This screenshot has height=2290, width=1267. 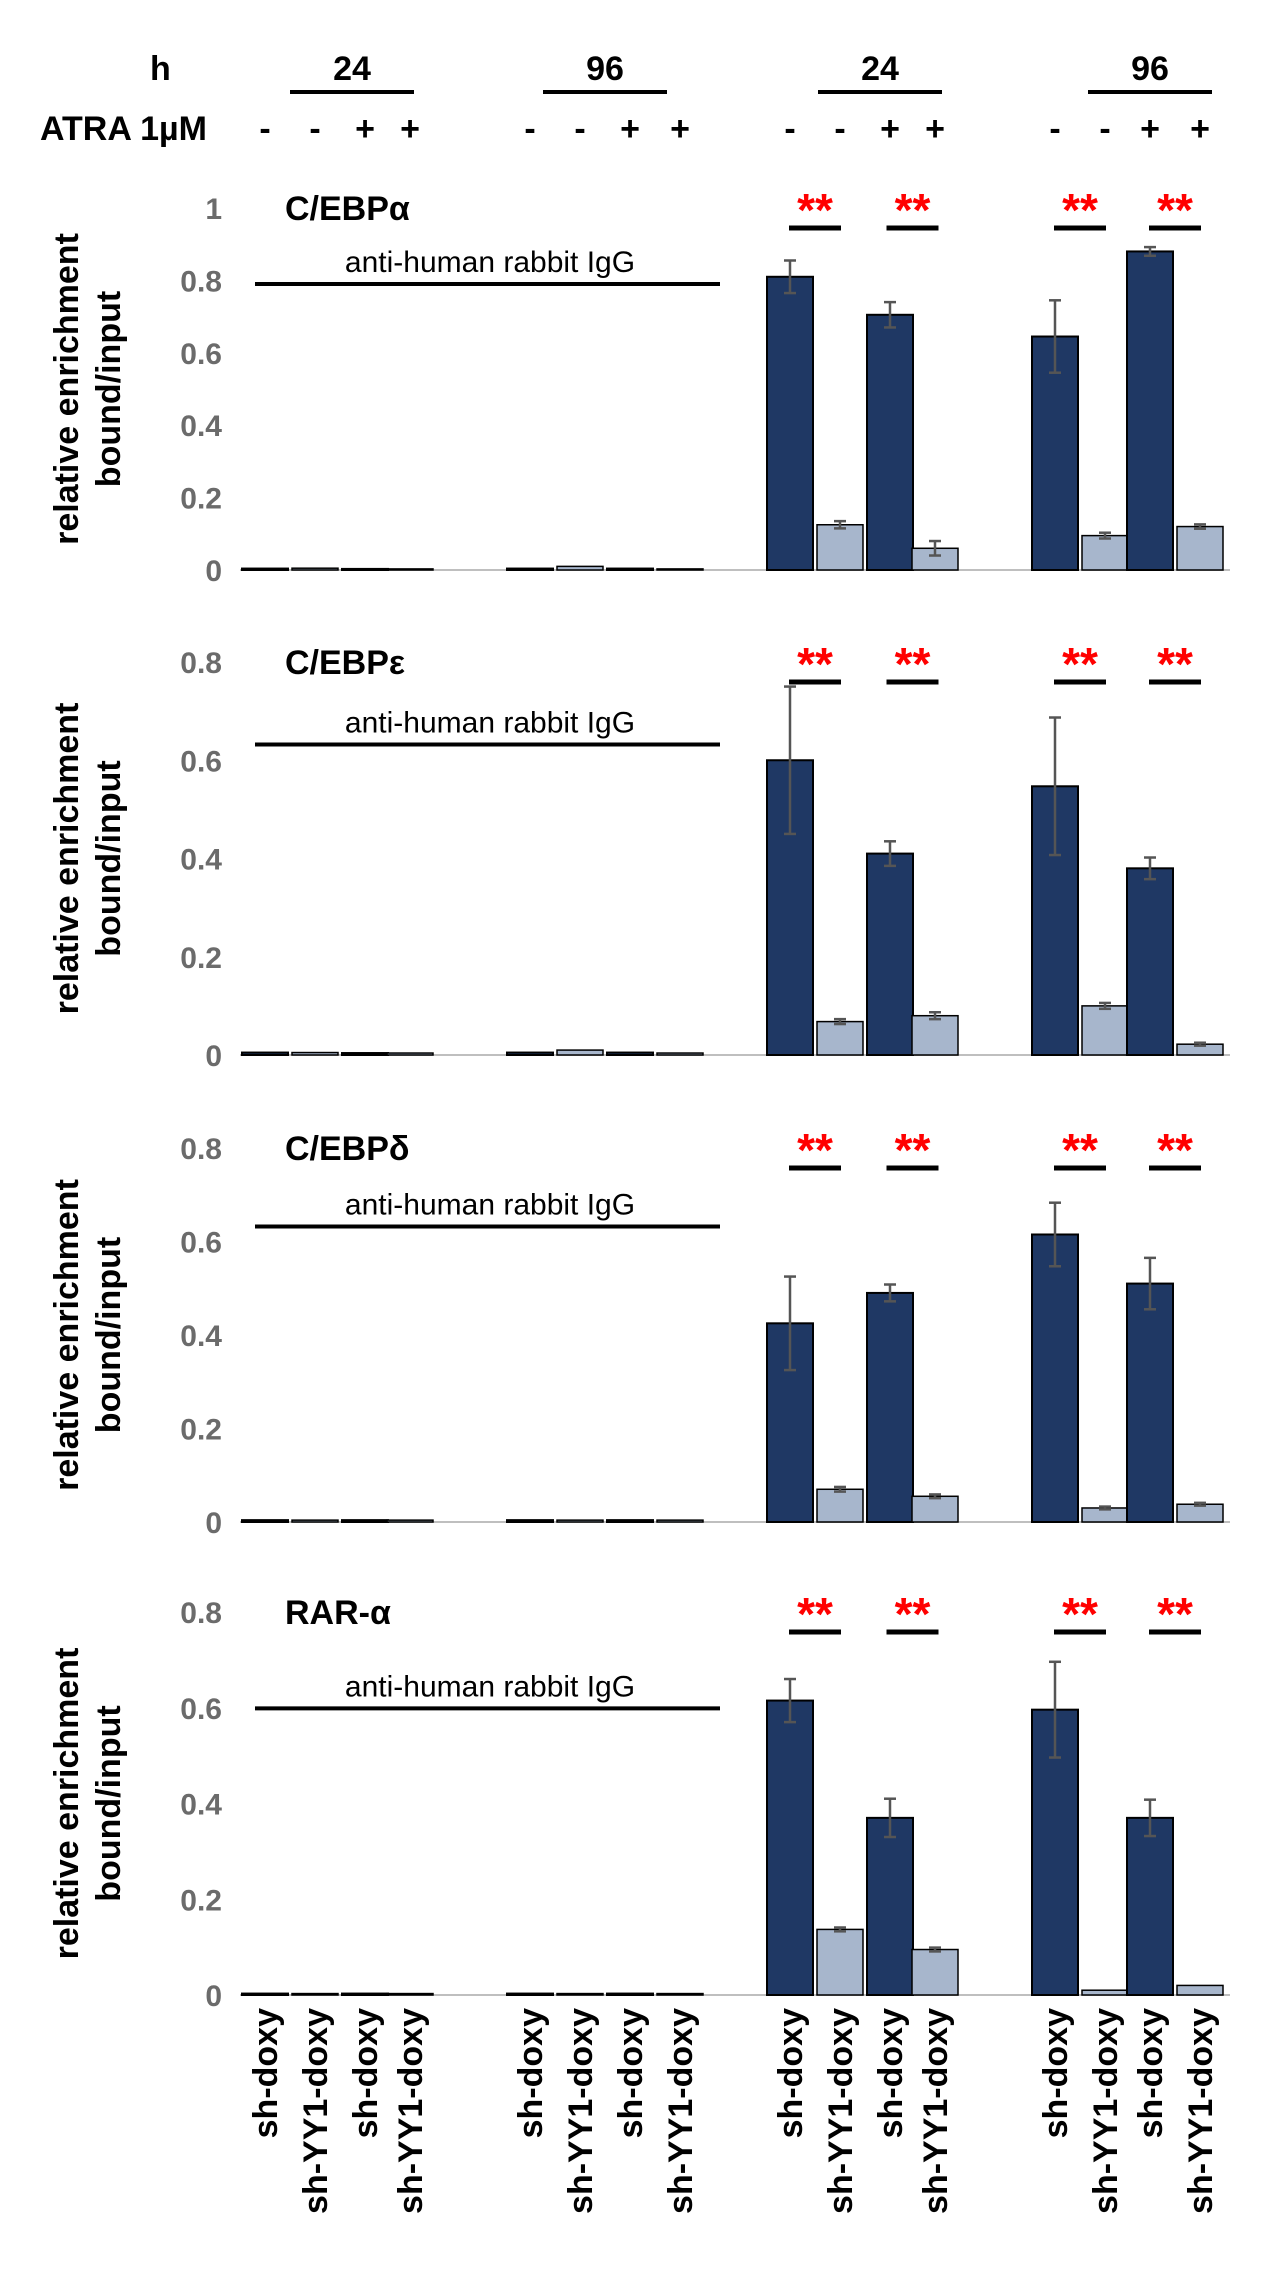 What do you see at coordinates (123, 129) in the screenshot?
I see `atra-label: ATRA 1µM` at bounding box center [123, 129].